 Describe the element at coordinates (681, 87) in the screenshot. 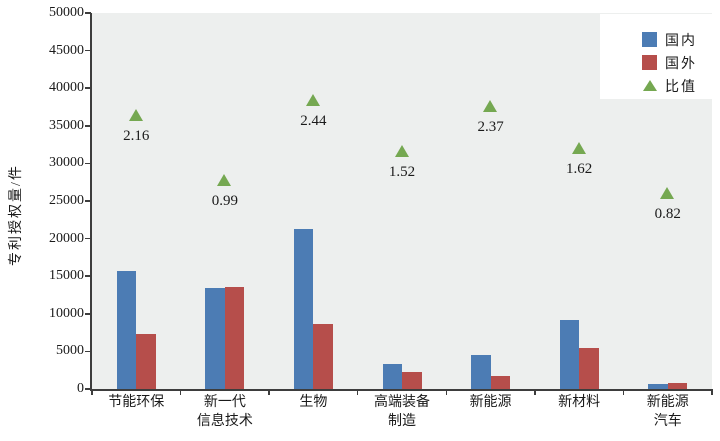

I see `legend-label: 比值` at that location.